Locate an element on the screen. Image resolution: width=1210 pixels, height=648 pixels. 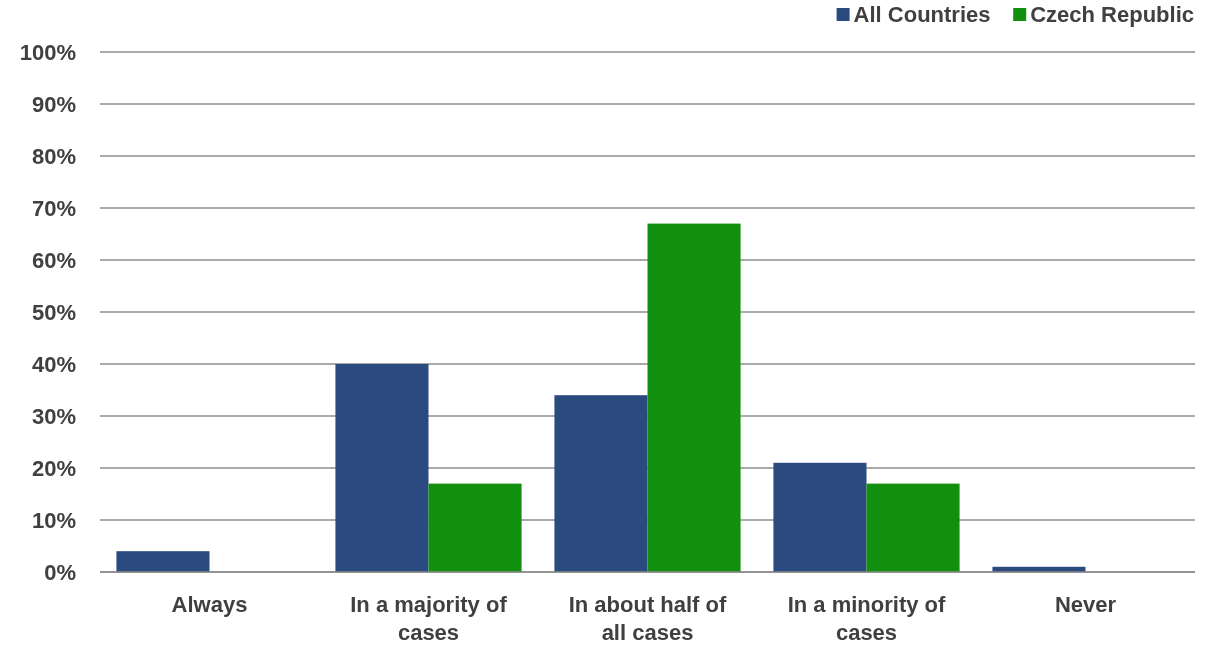
x-tick-label: In about half of all cases is located at coordinates (647, 618).